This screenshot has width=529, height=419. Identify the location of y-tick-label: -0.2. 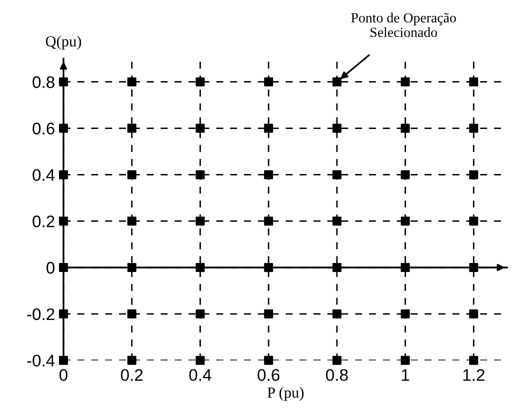
(40, 314).